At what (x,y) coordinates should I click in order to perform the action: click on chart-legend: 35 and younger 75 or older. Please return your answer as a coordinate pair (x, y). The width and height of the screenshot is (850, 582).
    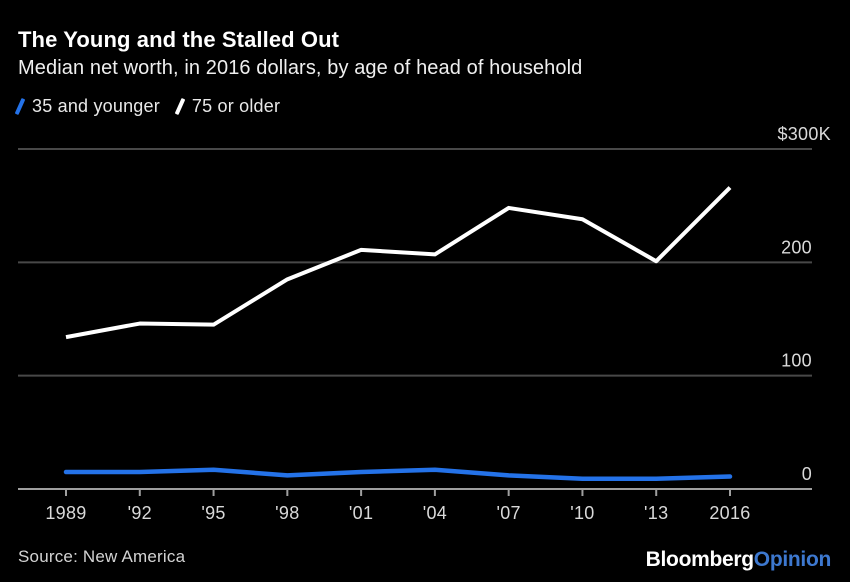
    Looking at the image, I should click on (147, 106).